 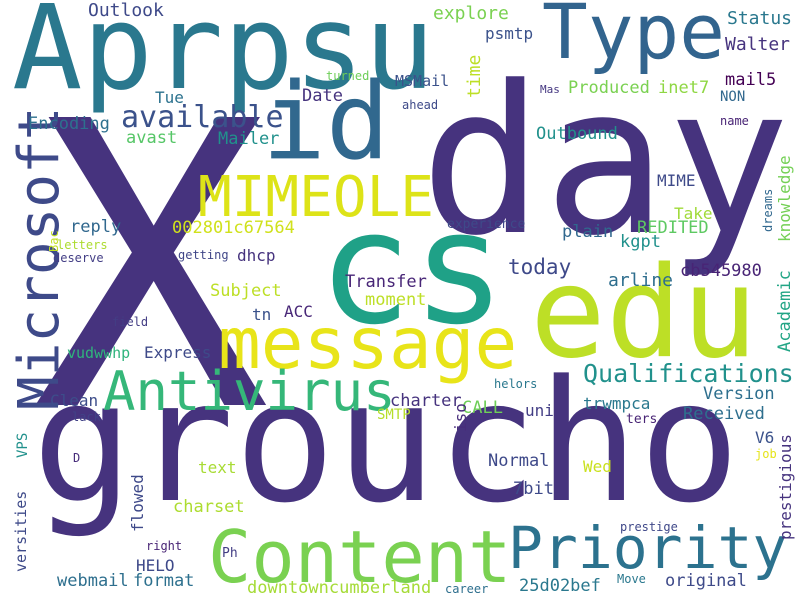 I want to click on word: lack, so click(x=87, y=417).